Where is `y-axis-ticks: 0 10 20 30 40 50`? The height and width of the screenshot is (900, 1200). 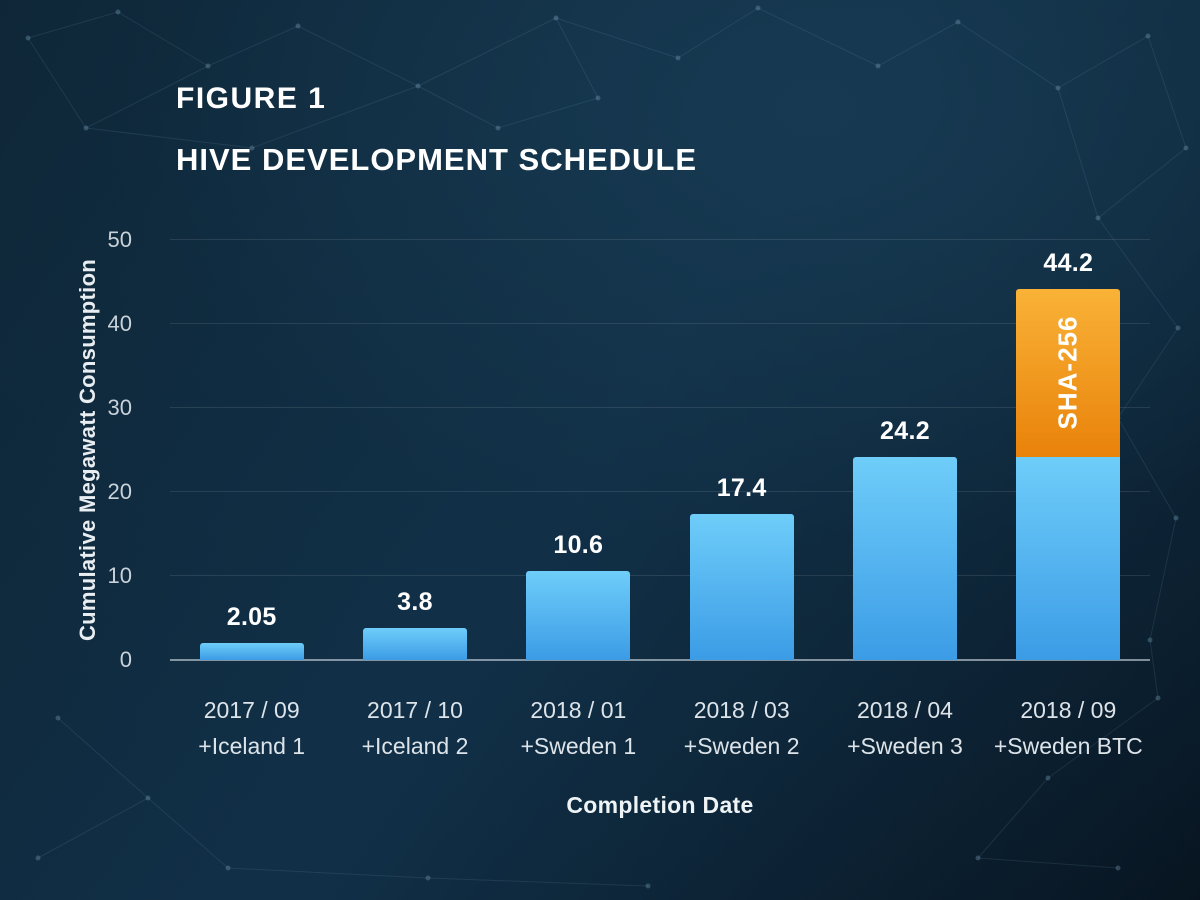
y-axis-ticks: 0 10 20 30 40 50 is located at coordinates (110, 449).